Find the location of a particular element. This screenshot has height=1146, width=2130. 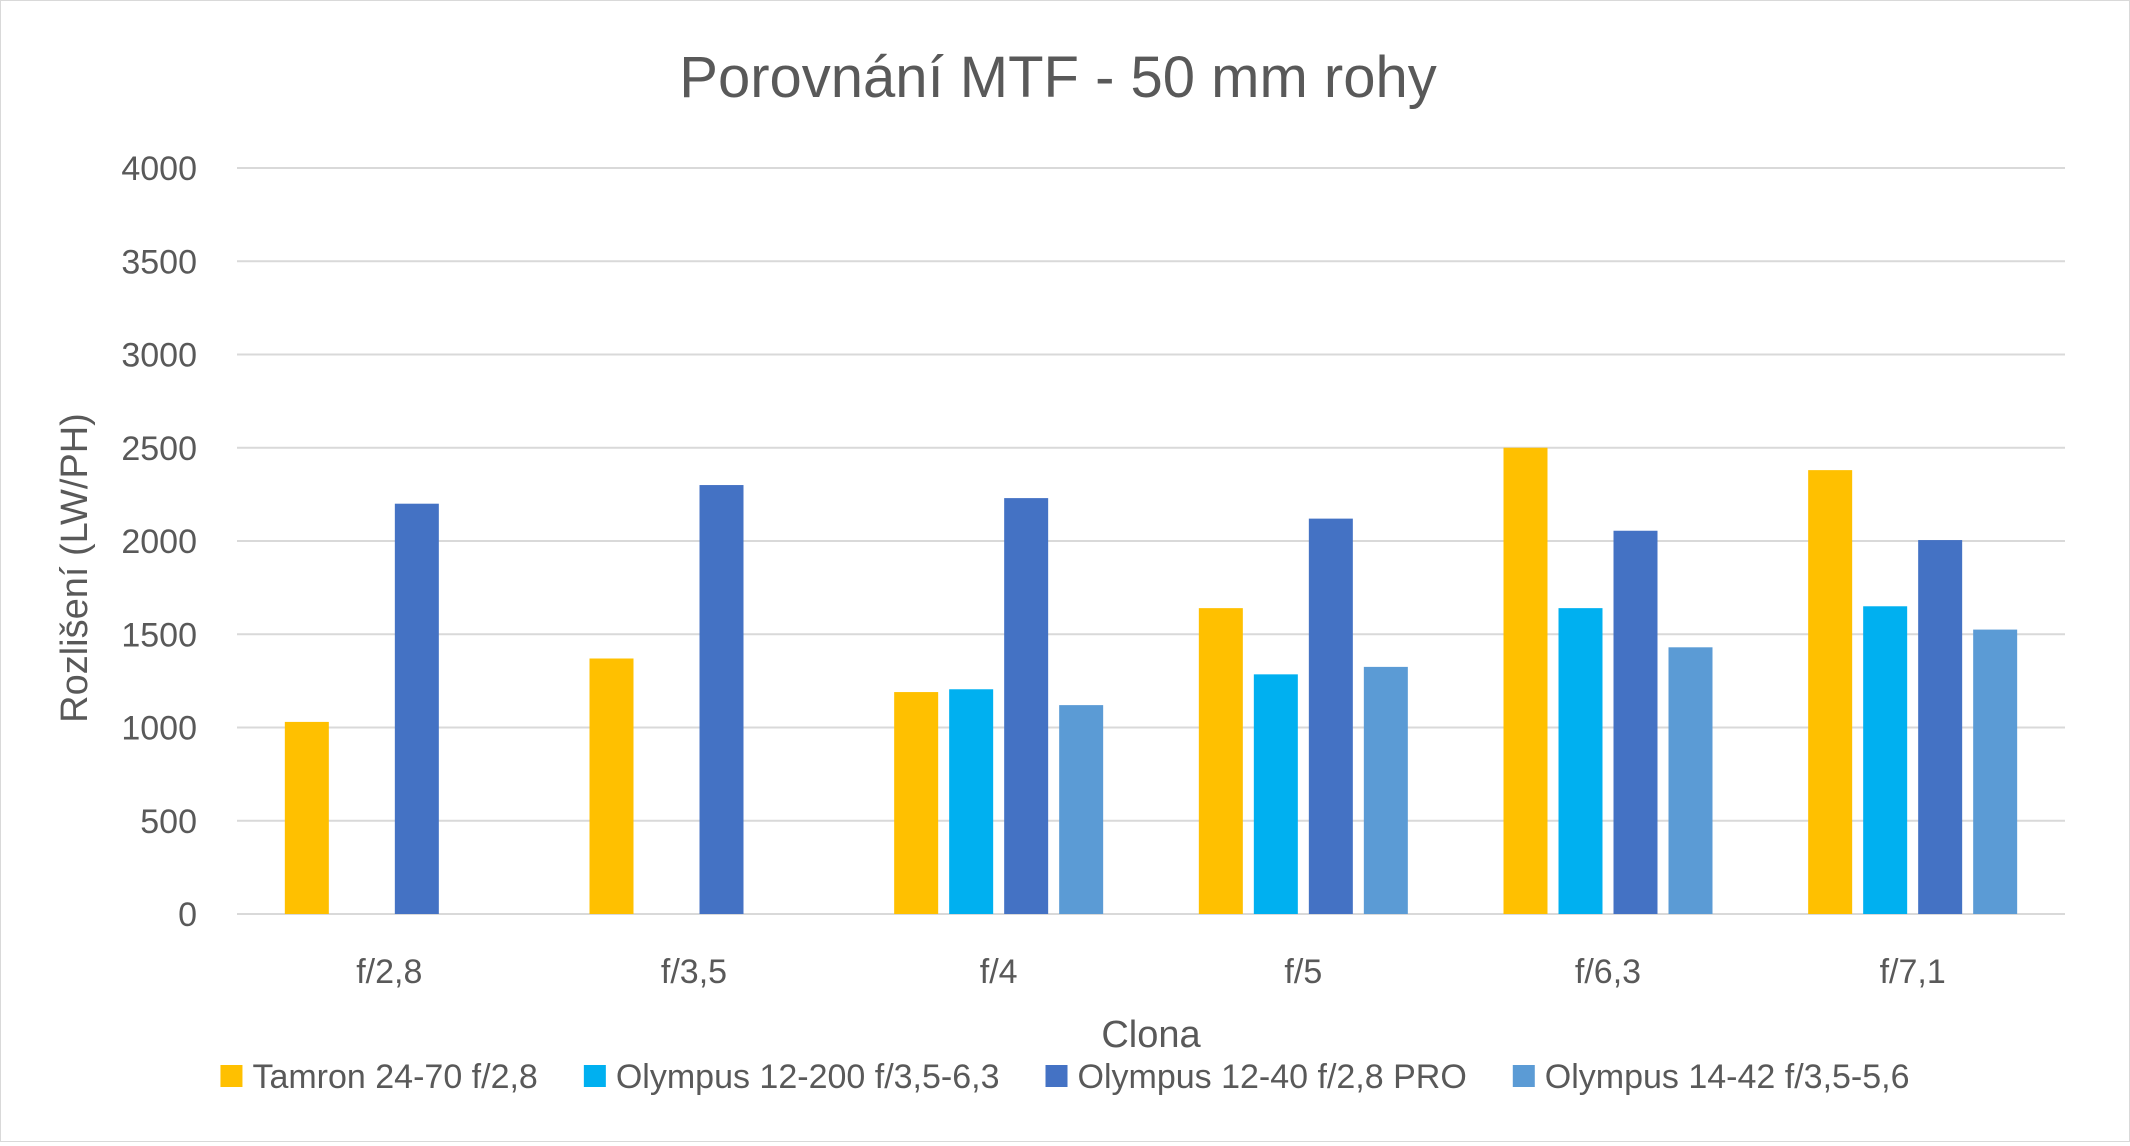

x-axis-title: Clona is located at coordinates (1151, 1035).